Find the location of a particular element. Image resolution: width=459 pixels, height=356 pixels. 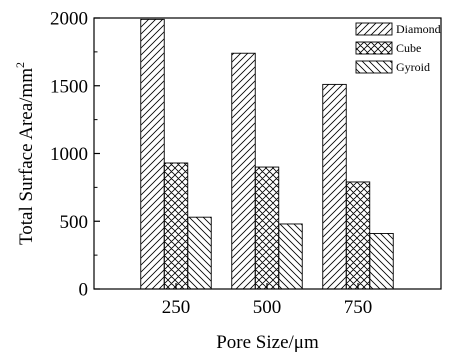

y-tick-label: 1000 is located at coordinates (69, 154).